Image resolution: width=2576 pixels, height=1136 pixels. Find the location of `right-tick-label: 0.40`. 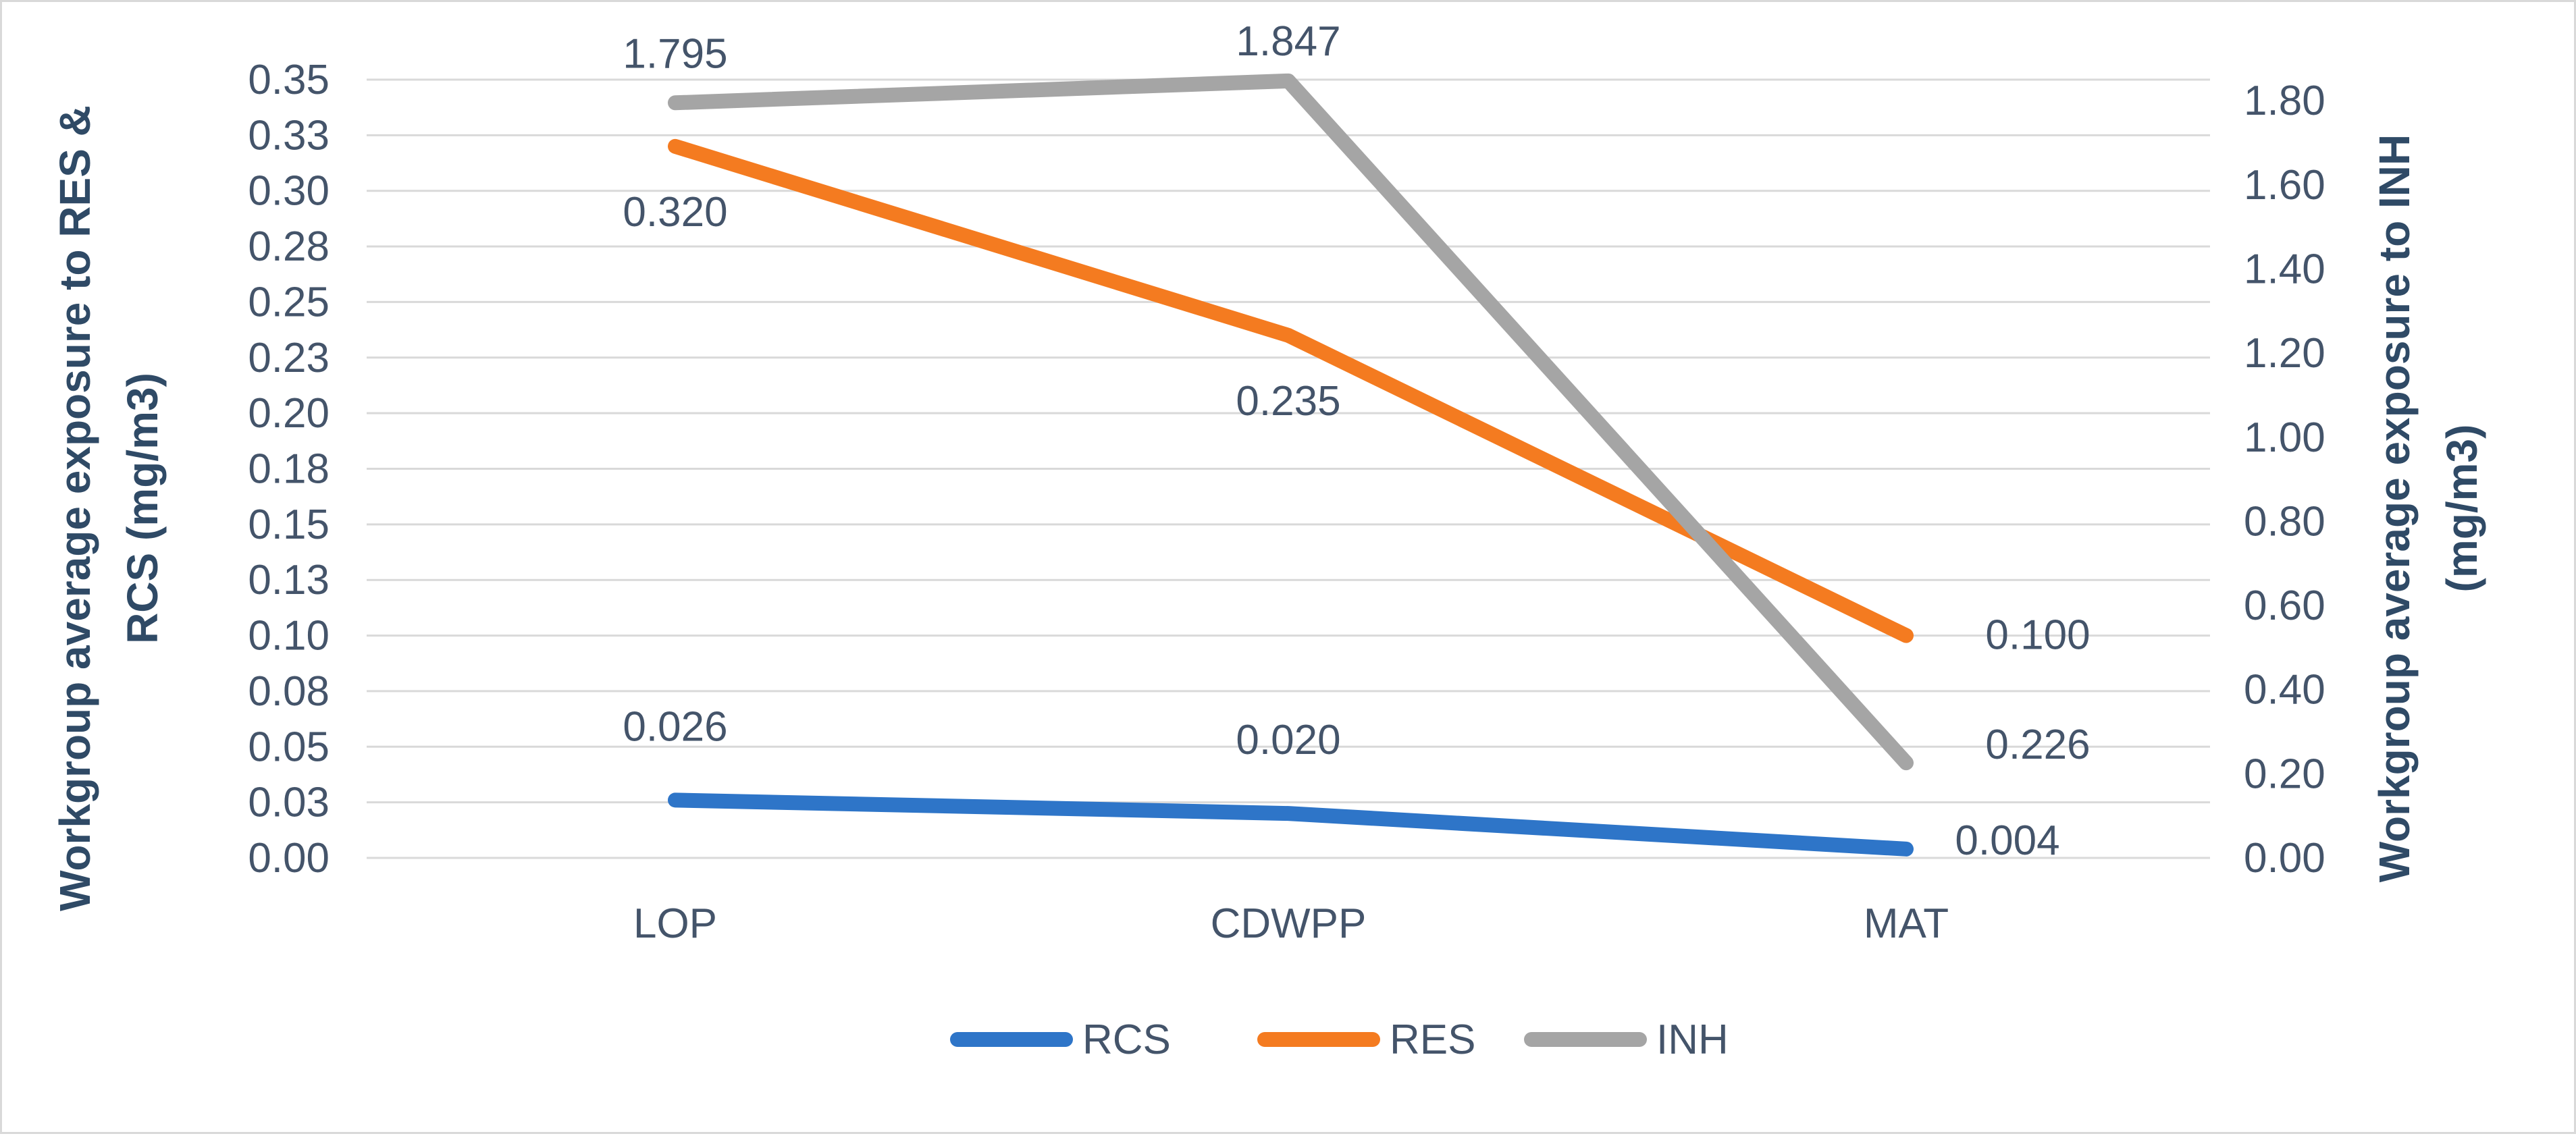

right-tick-label: 0.40 is located at coordinates (2284, 690).